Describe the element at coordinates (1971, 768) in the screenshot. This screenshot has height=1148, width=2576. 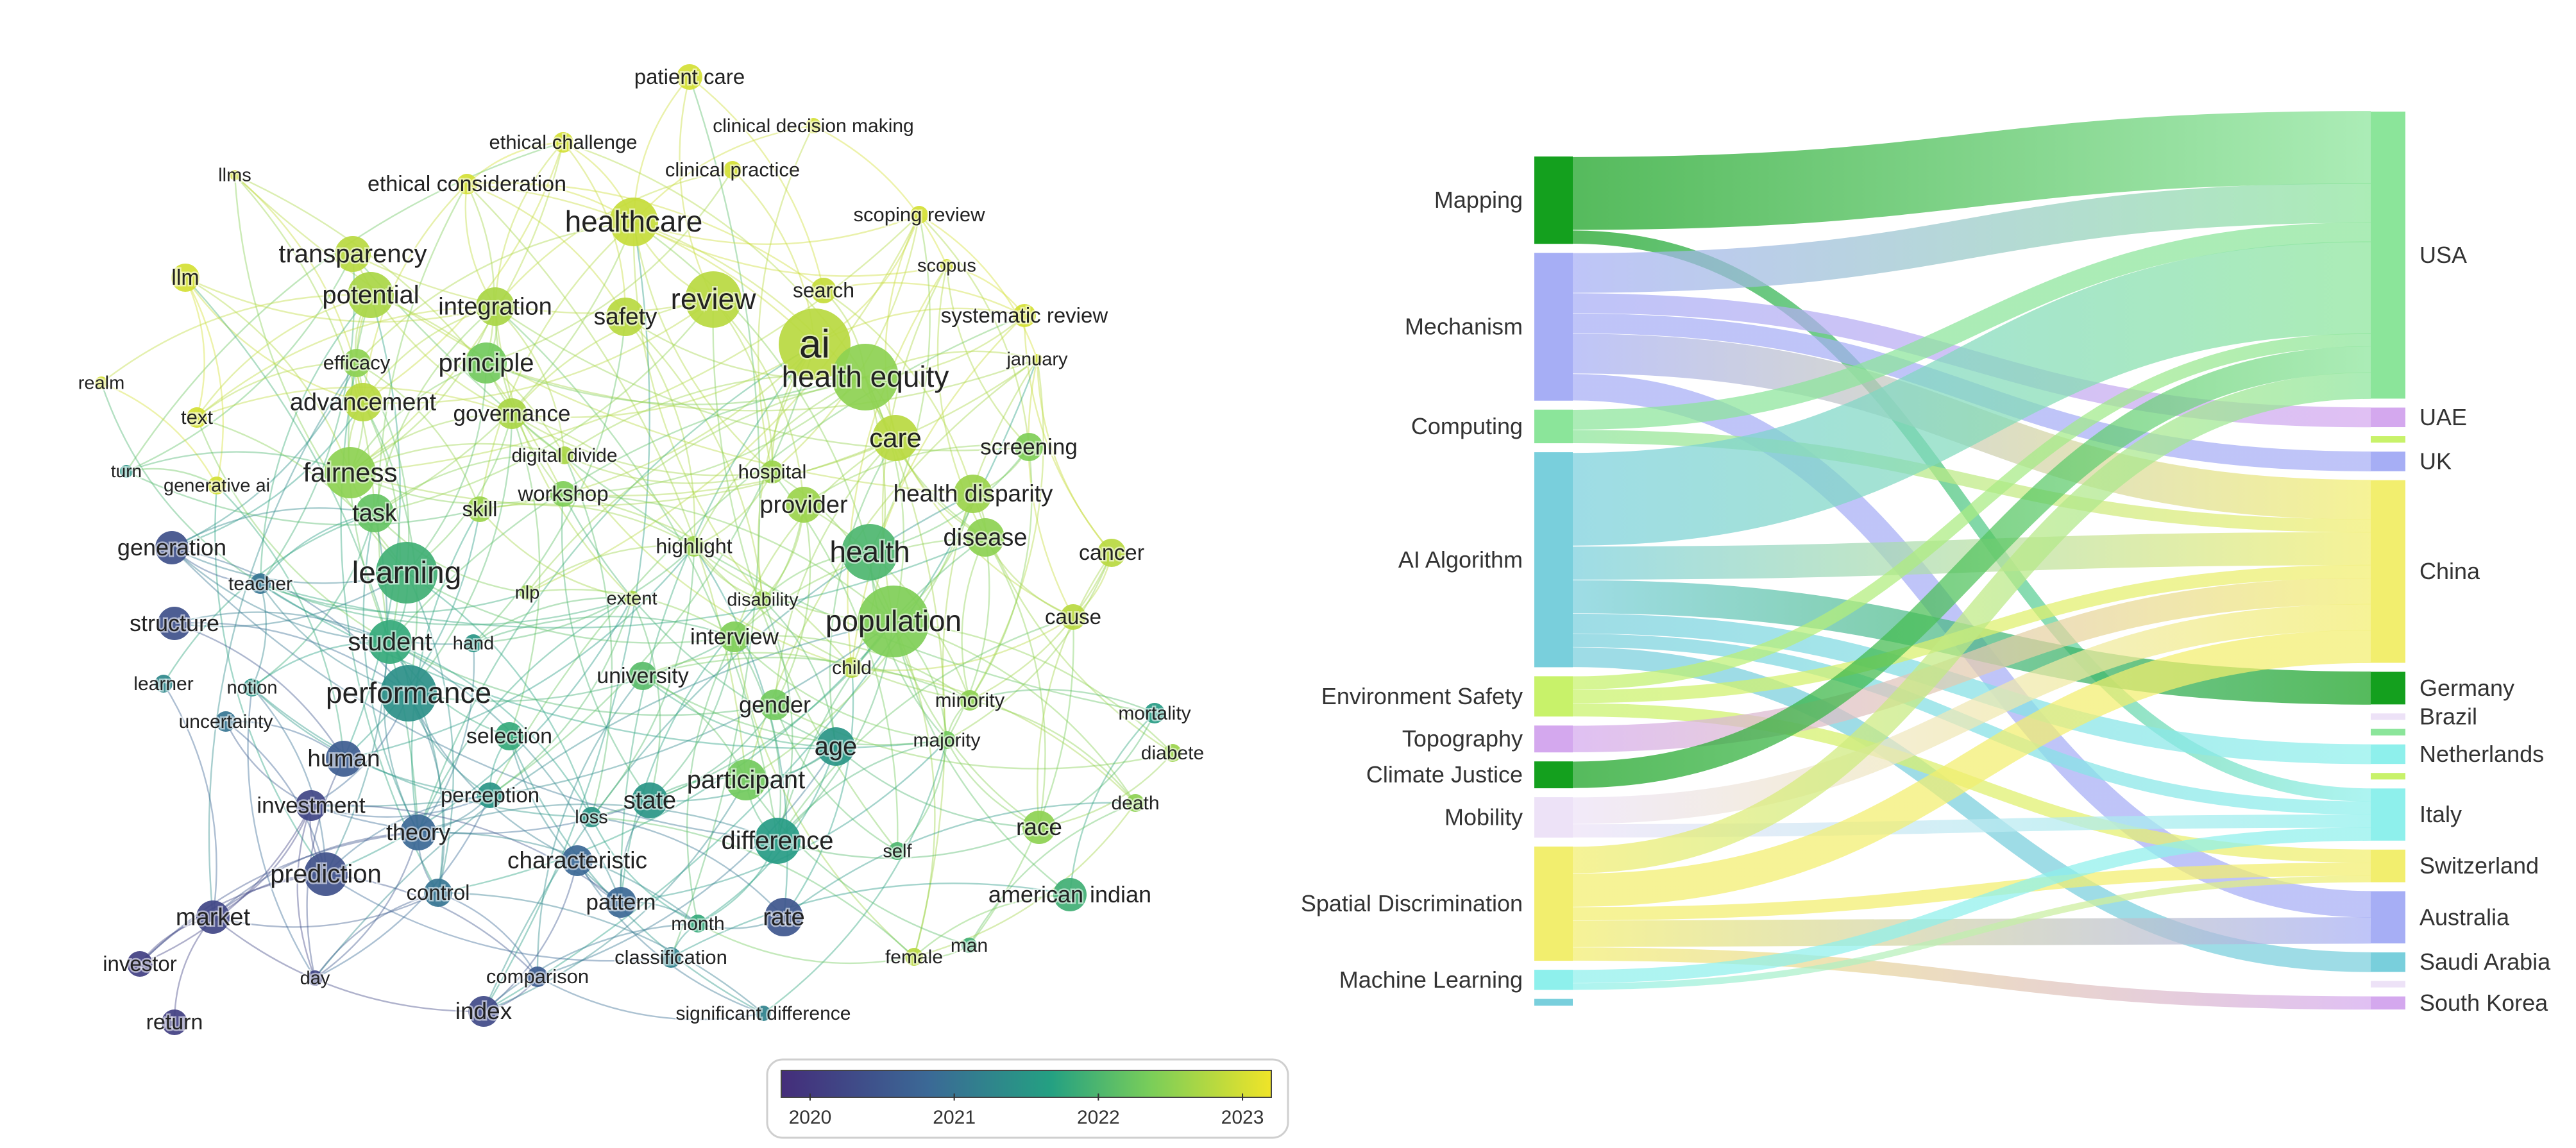
I see `sankey-link-spatial-discrimination-to-china` at that location.